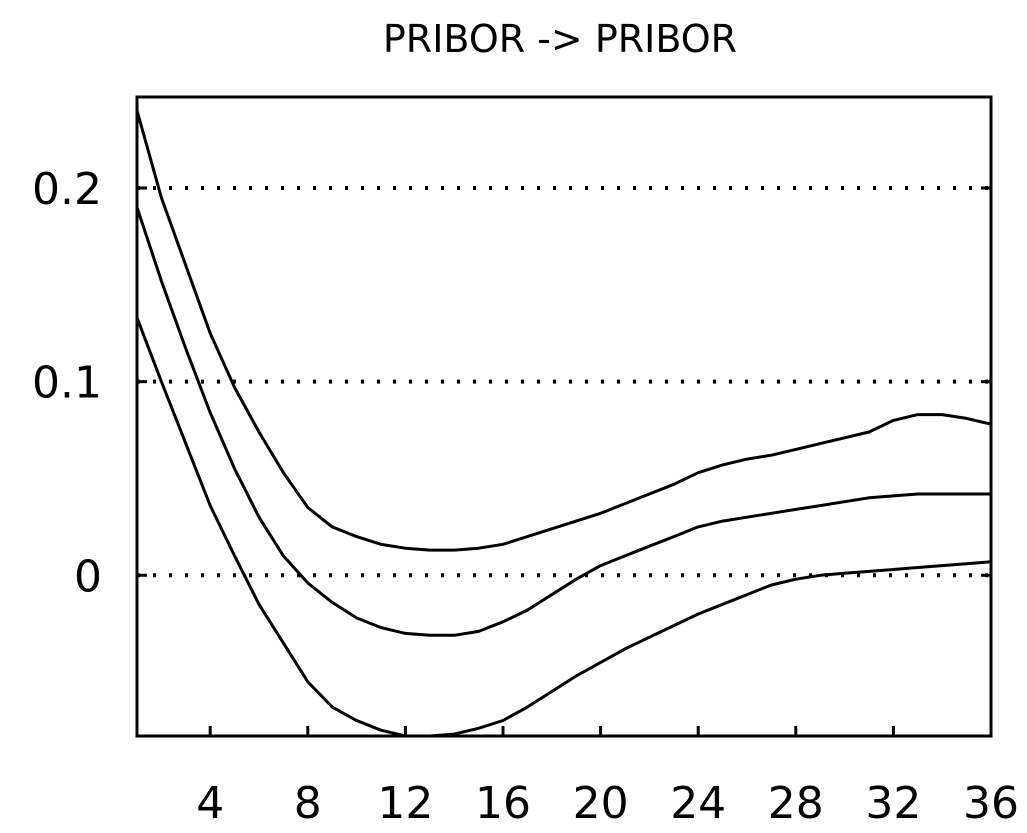  What do you see at coordinates (601, 803) in the screenshot?
I see `x-tick-label-4: 20` at bounding box center [601, 803].